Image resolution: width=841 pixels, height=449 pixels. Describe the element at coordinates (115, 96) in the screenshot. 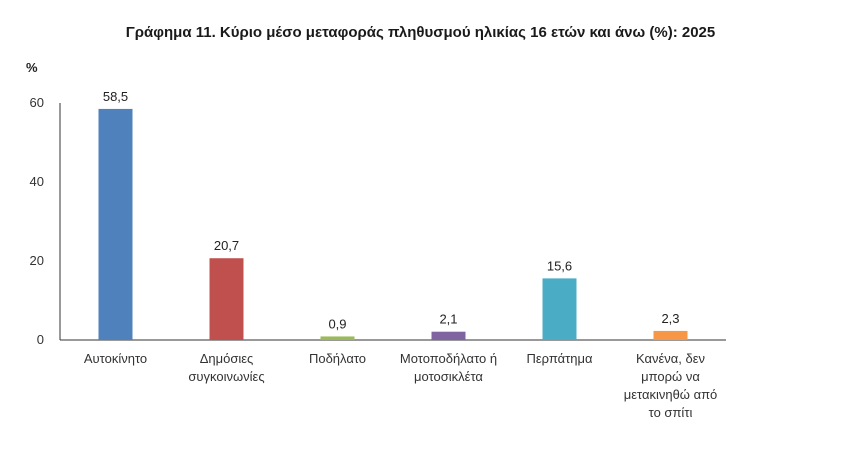

I see `data-label: 58,5` at that location.